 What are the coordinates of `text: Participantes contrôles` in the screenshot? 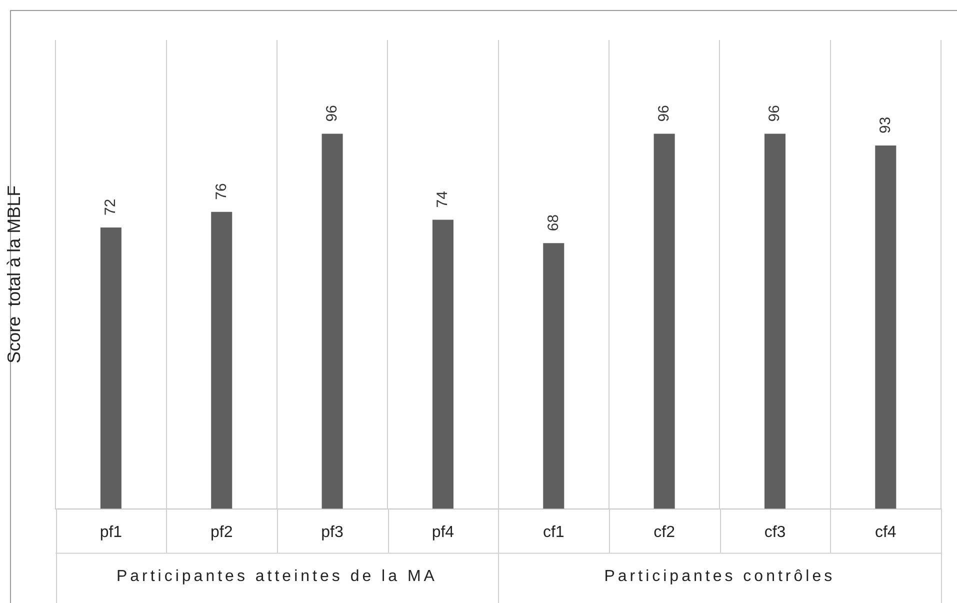 It's located at (720, 577).